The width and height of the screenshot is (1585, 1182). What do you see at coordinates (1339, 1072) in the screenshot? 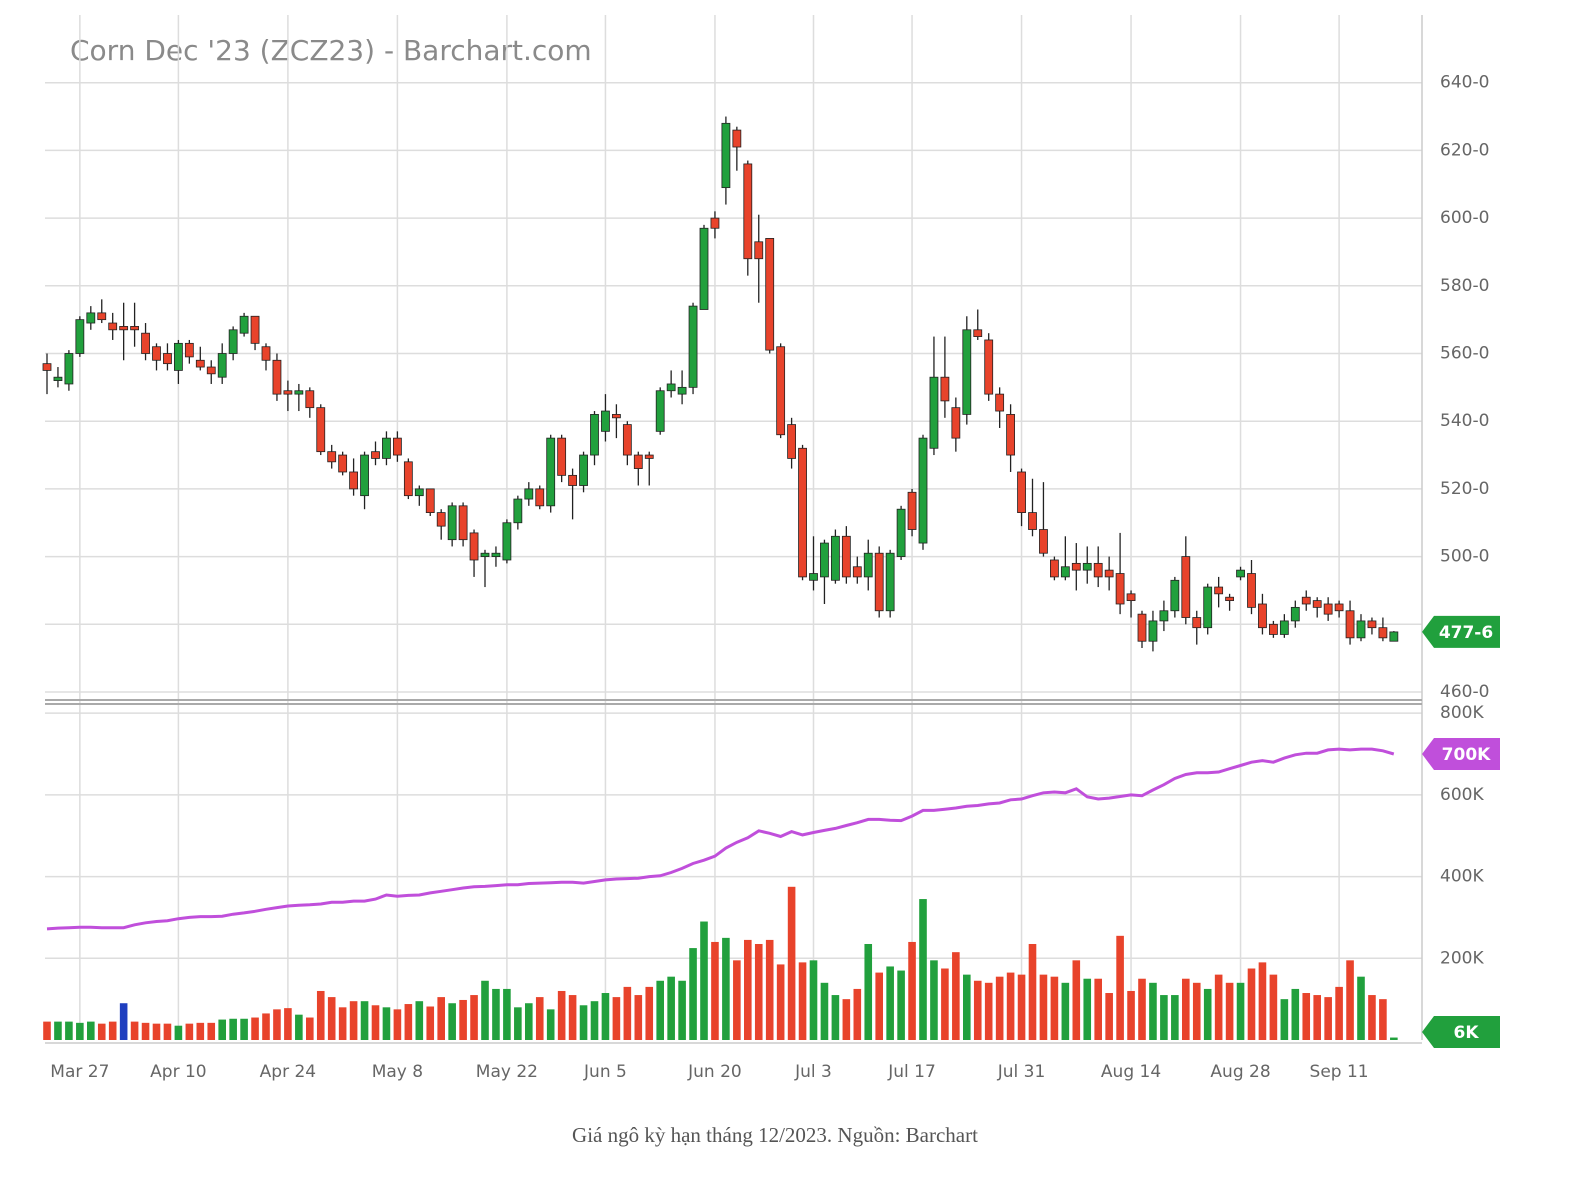
I see `x-tick-label: Sep 11` at bounding box center [1339, 1072].